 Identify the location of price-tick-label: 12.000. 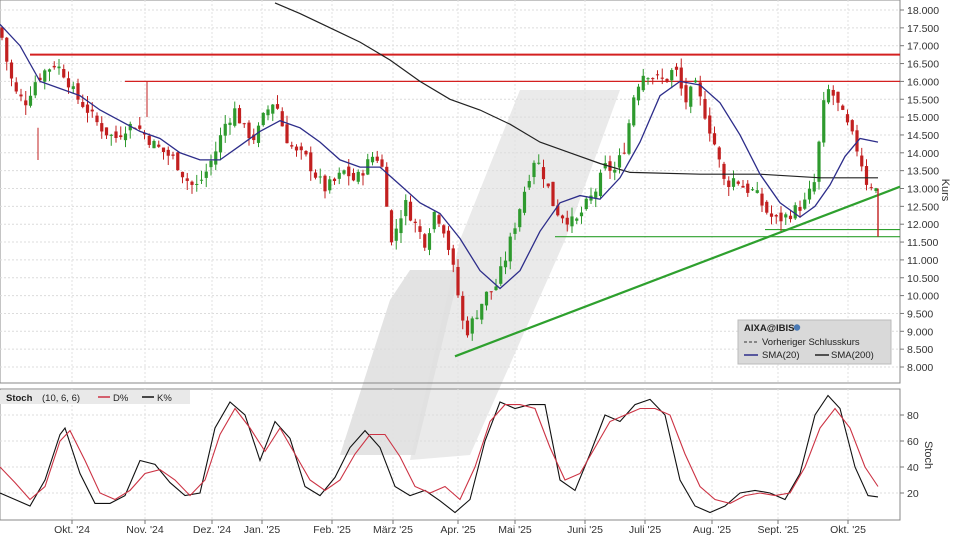
(923, 225).